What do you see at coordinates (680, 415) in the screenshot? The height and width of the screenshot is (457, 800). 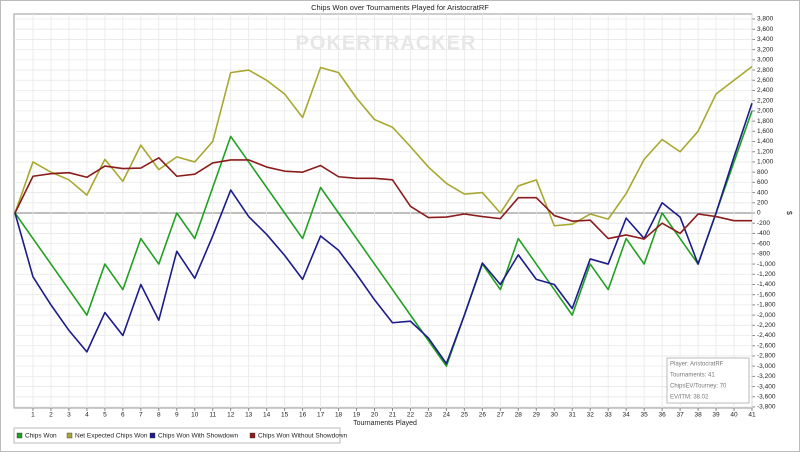 I see `x-tick-label: 37` at bounding box center [680, 415].